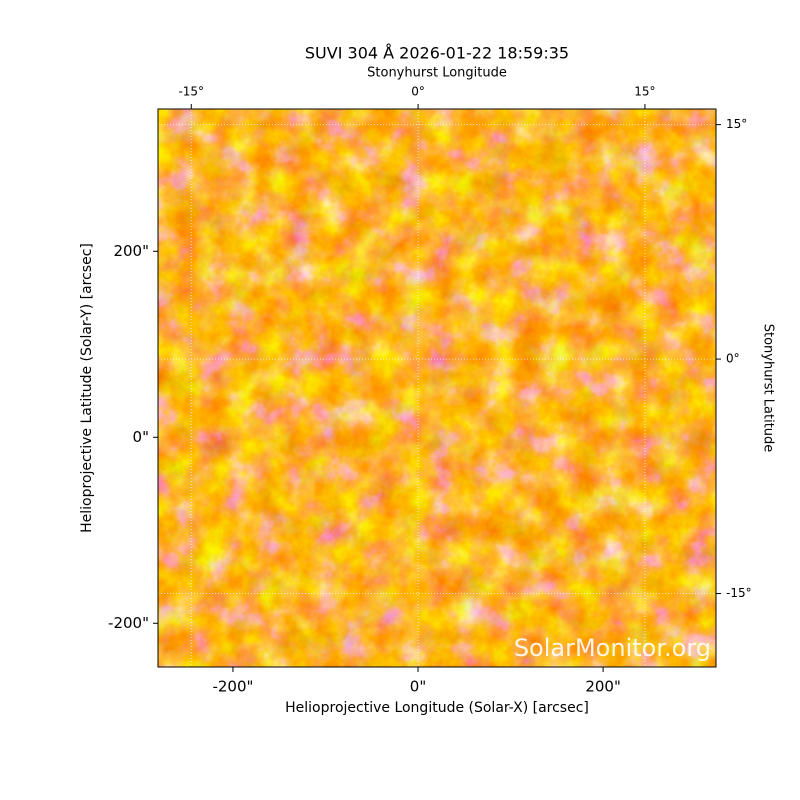  I want to click on y-tick-label: 200", so click(131, 251).